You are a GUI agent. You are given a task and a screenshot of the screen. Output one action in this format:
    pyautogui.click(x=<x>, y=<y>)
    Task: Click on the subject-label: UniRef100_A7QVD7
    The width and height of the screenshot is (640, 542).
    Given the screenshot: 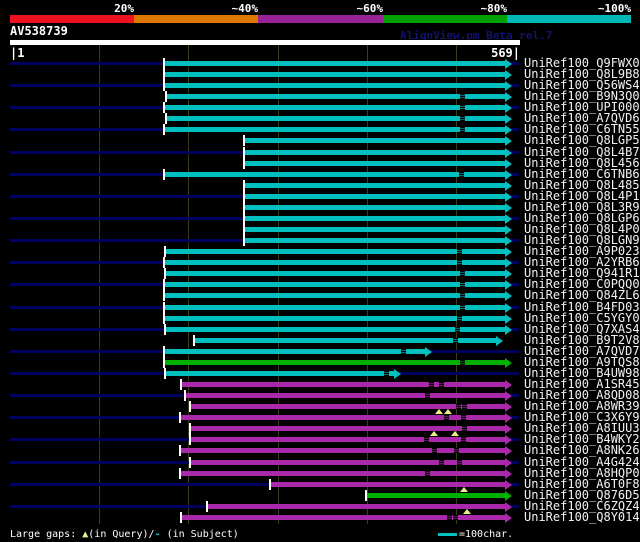 What is the action you would take?
    pyautogui.click(x=582, y=351)
    